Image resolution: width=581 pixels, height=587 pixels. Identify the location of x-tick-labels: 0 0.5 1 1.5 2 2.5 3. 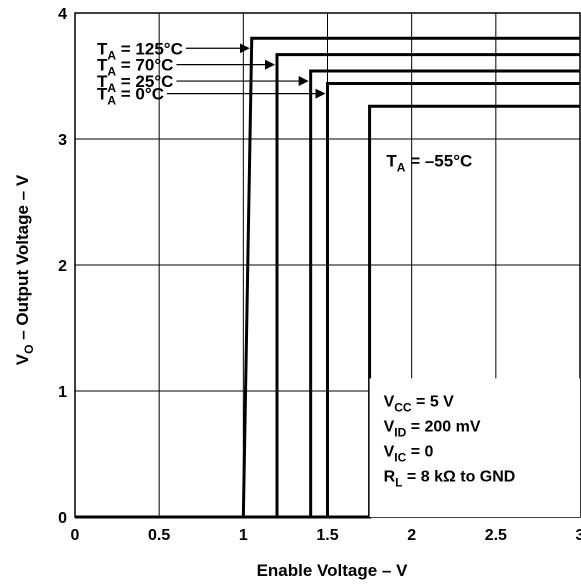
(326, 535).